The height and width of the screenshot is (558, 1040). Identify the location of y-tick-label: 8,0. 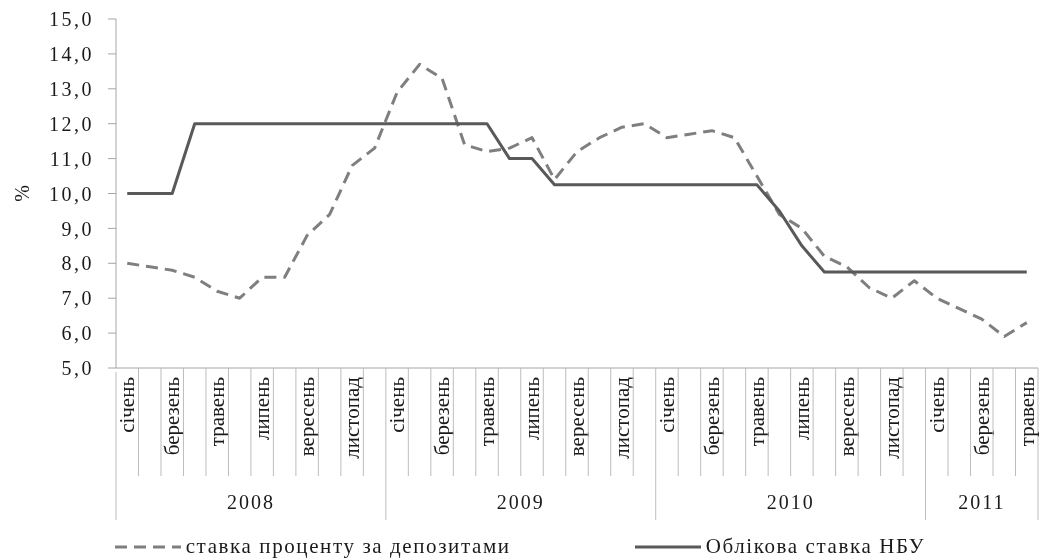
(77, 263).